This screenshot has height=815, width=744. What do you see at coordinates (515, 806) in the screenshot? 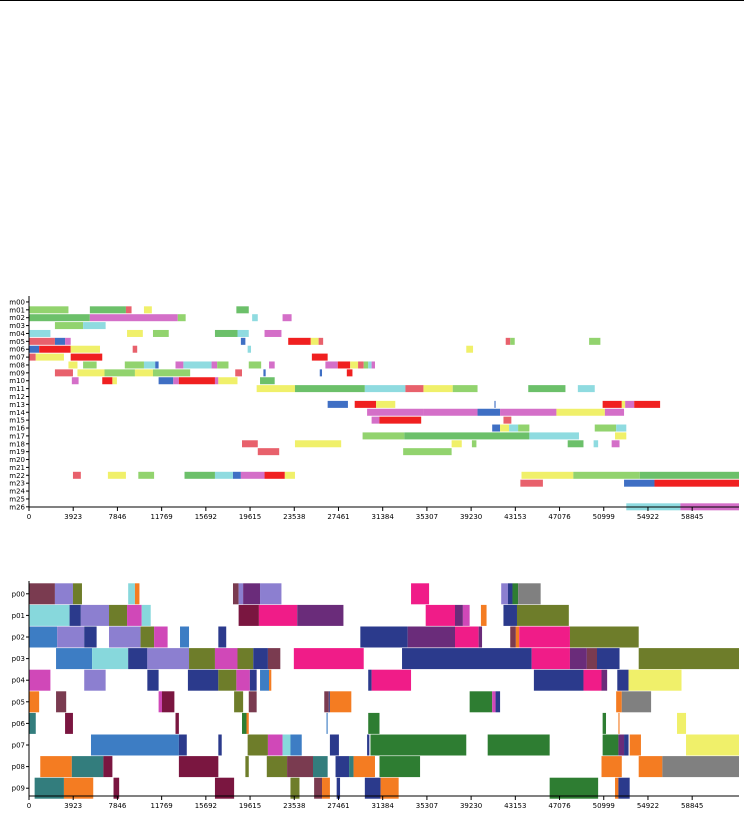
I see `x-tick-label: 43153` at bounding box center [515, 806].